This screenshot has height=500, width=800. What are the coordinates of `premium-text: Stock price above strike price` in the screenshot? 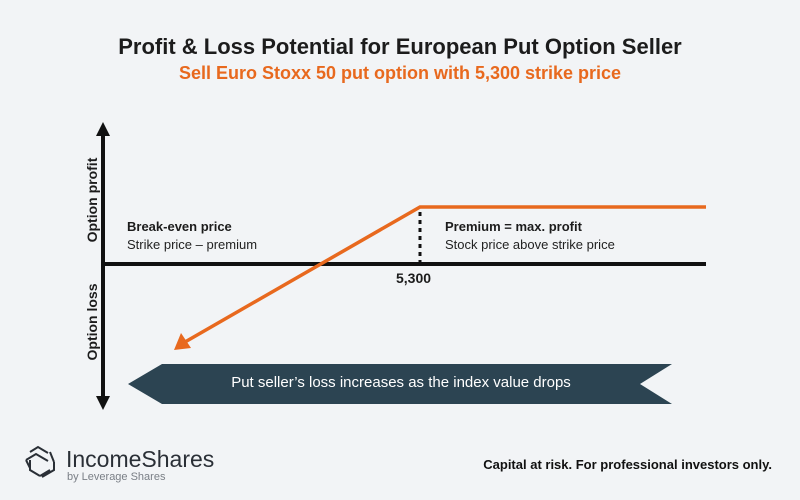 It's located at (530, 244).